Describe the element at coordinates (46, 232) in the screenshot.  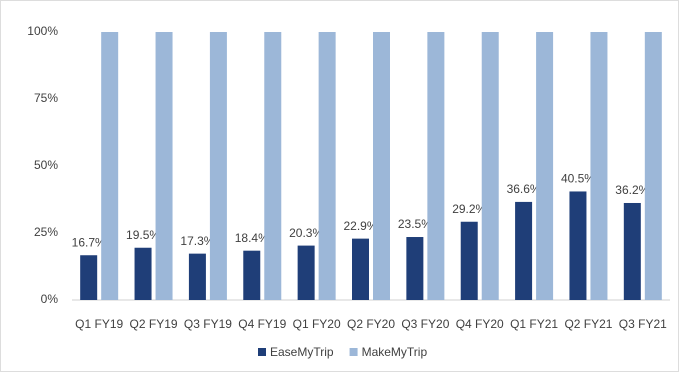
I see `y-tick-label: 25%` at that location.